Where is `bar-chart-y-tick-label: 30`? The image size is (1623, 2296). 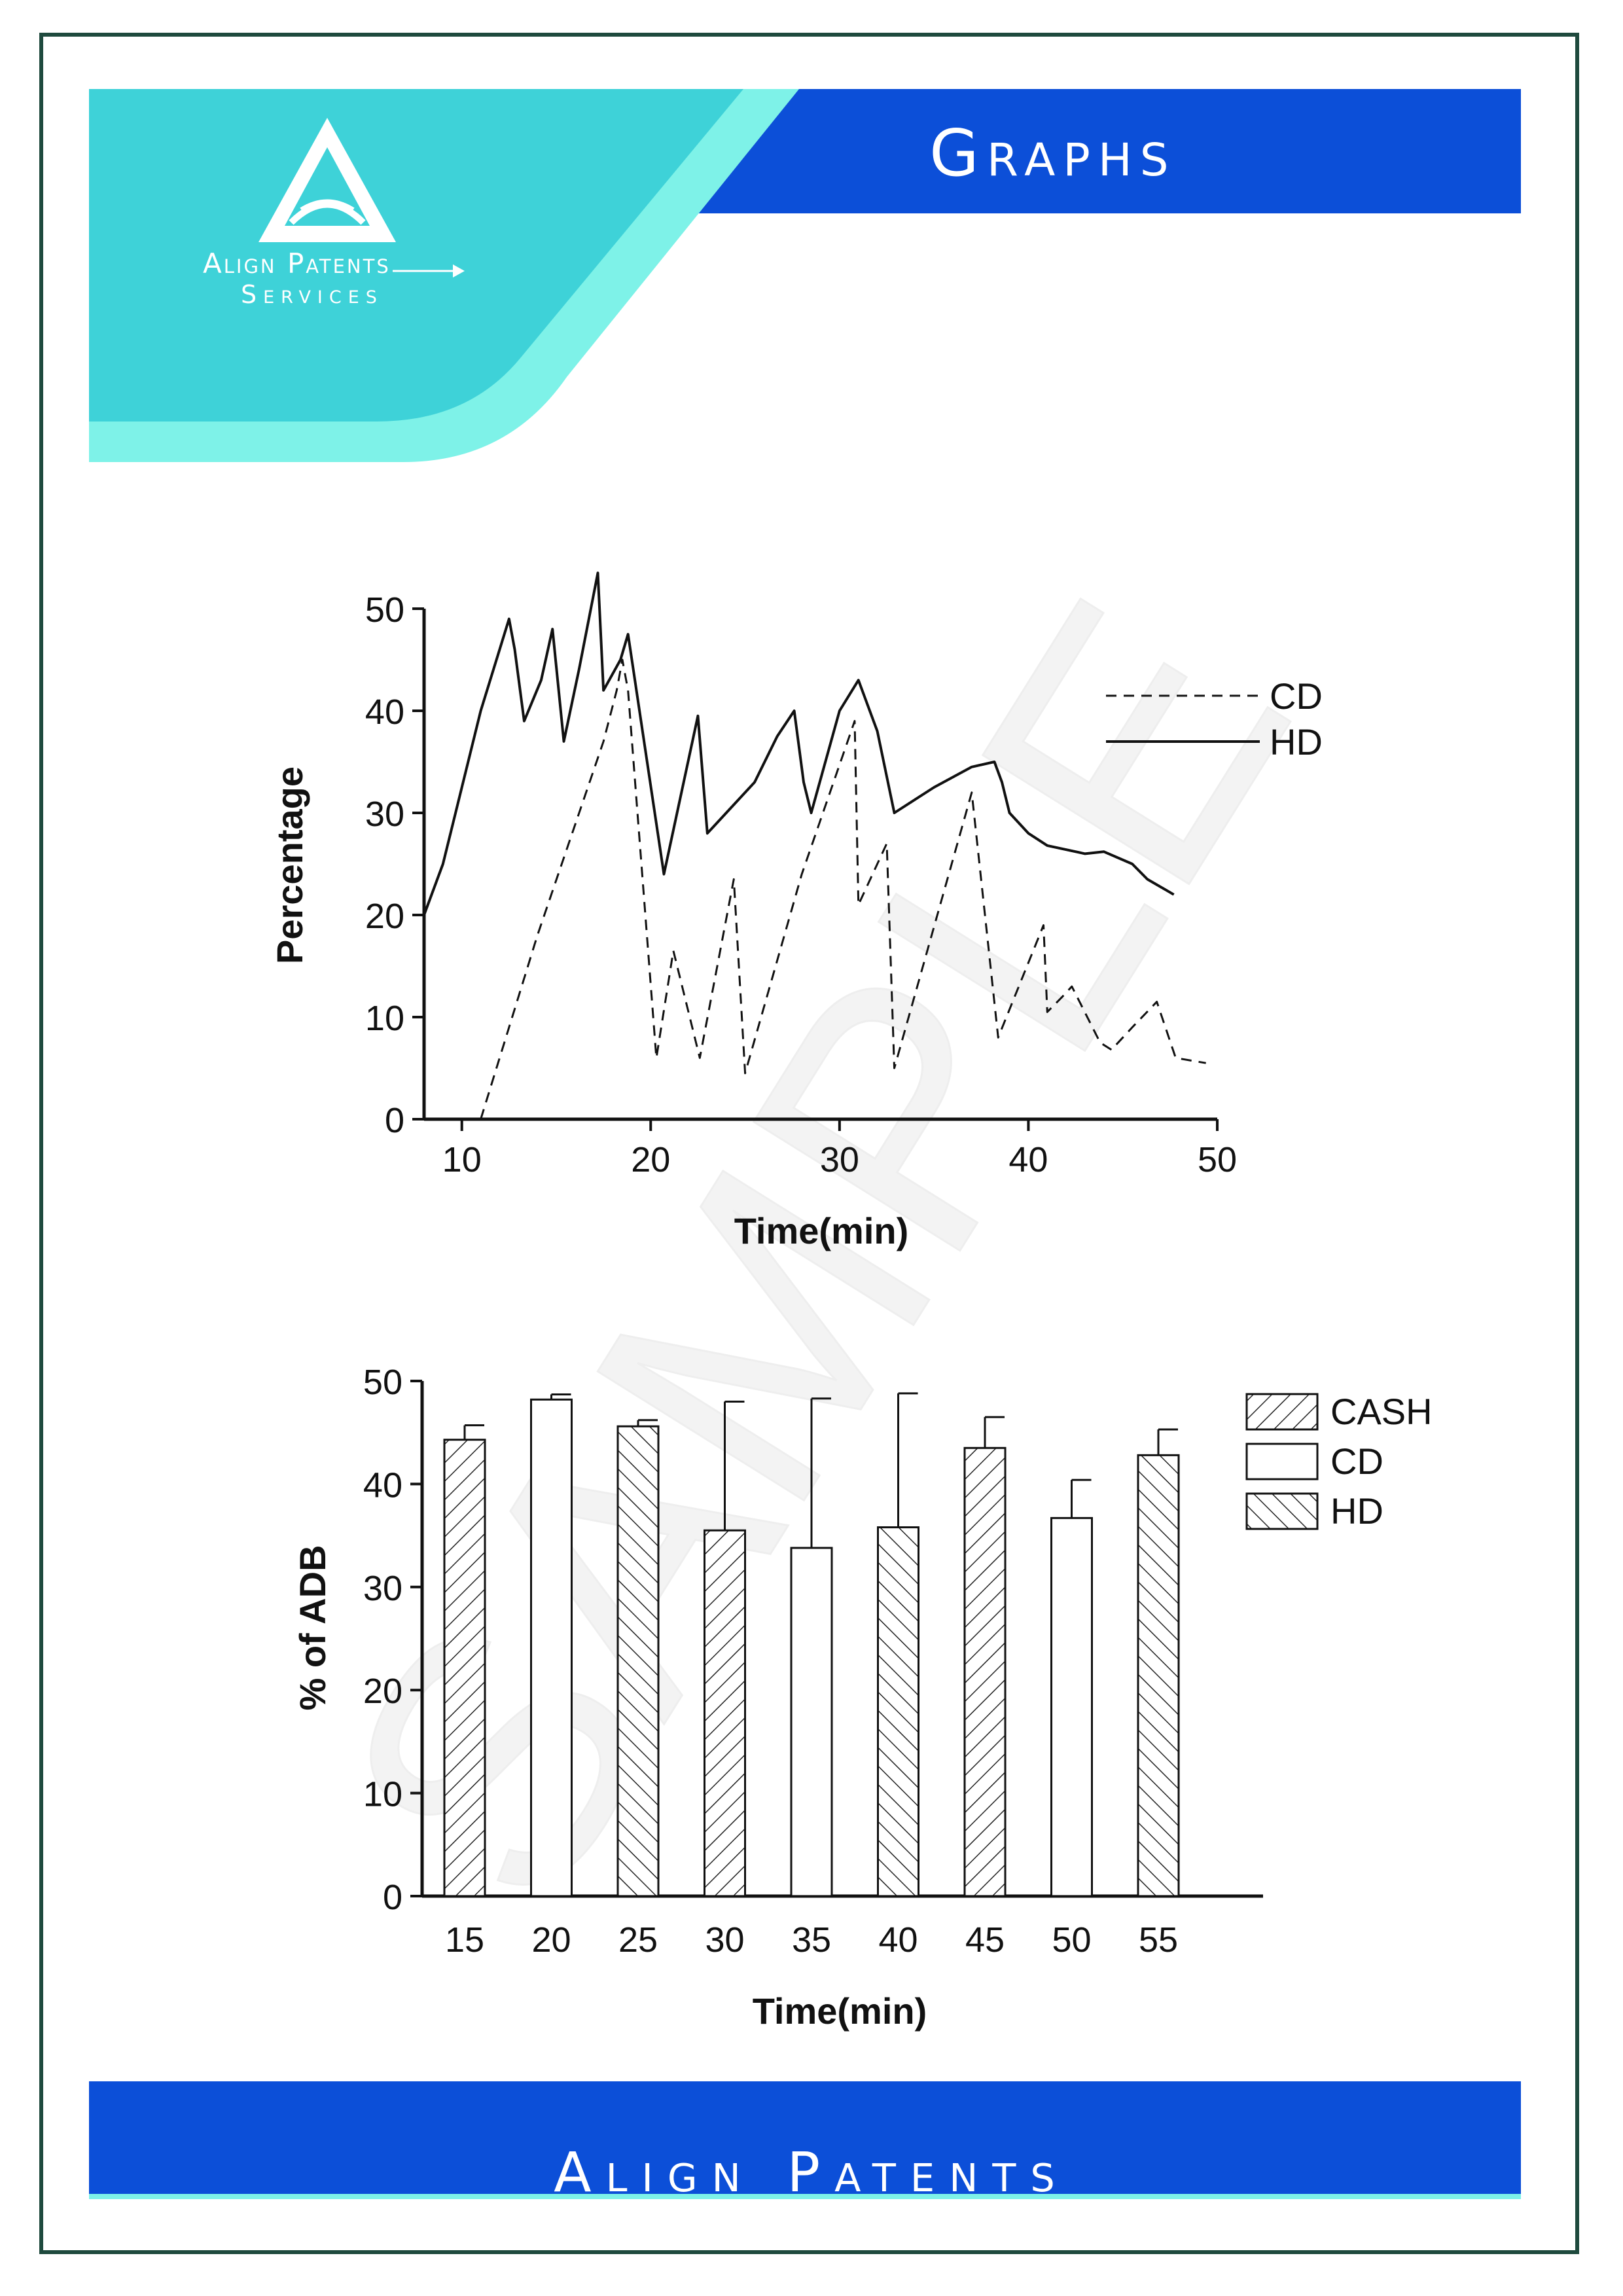
bar-chart-y-tick-label: 30 is located at coordinates (383, 1588).